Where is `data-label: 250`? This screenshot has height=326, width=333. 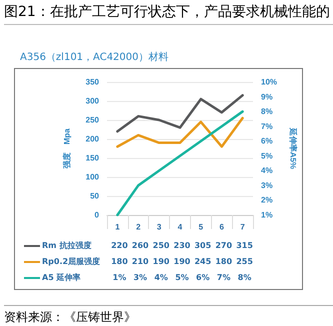
data-label: 250 is located at coordinates (161, 246).